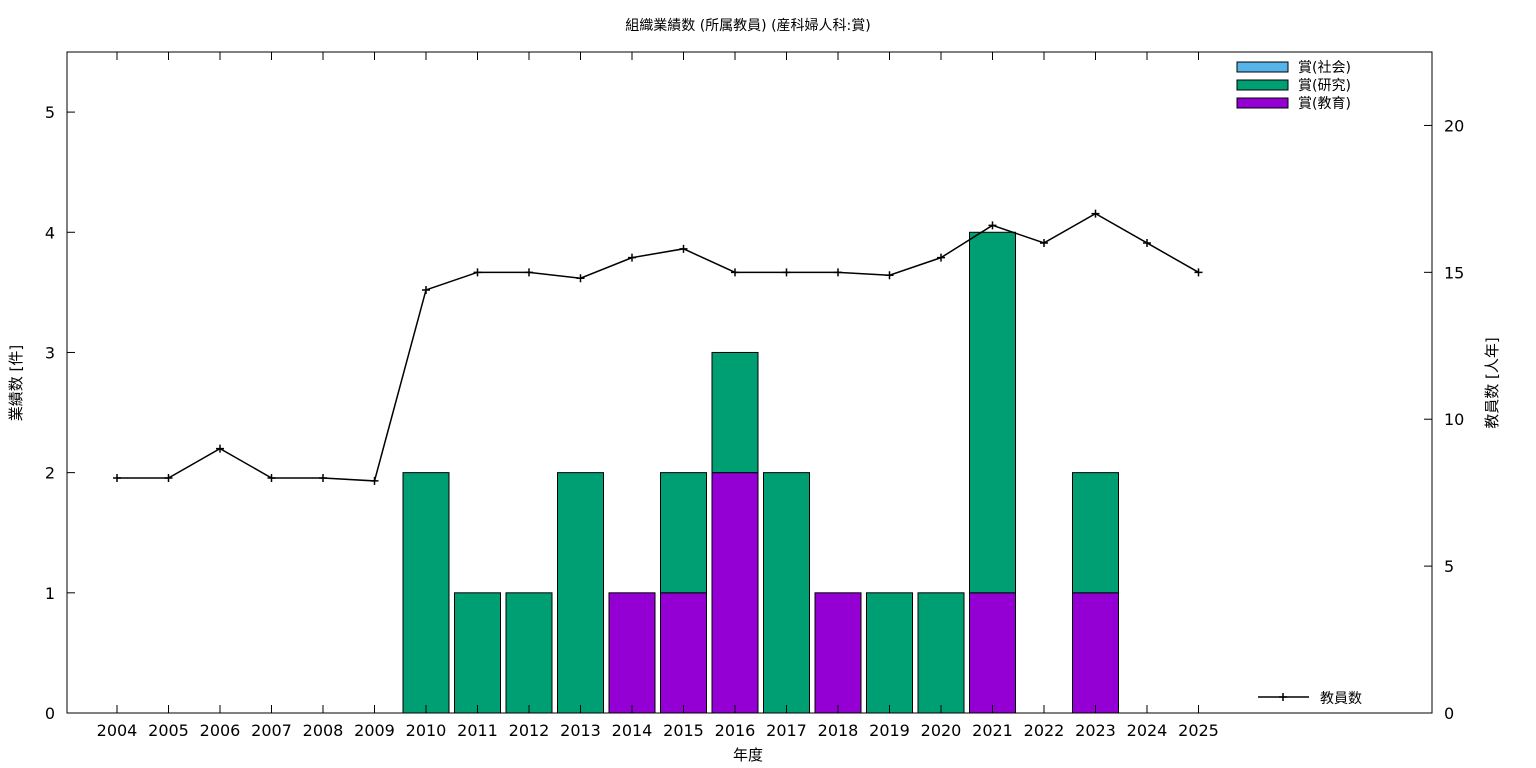  I want to click on y2-tick-label-20: 20, so click(1454, 125).